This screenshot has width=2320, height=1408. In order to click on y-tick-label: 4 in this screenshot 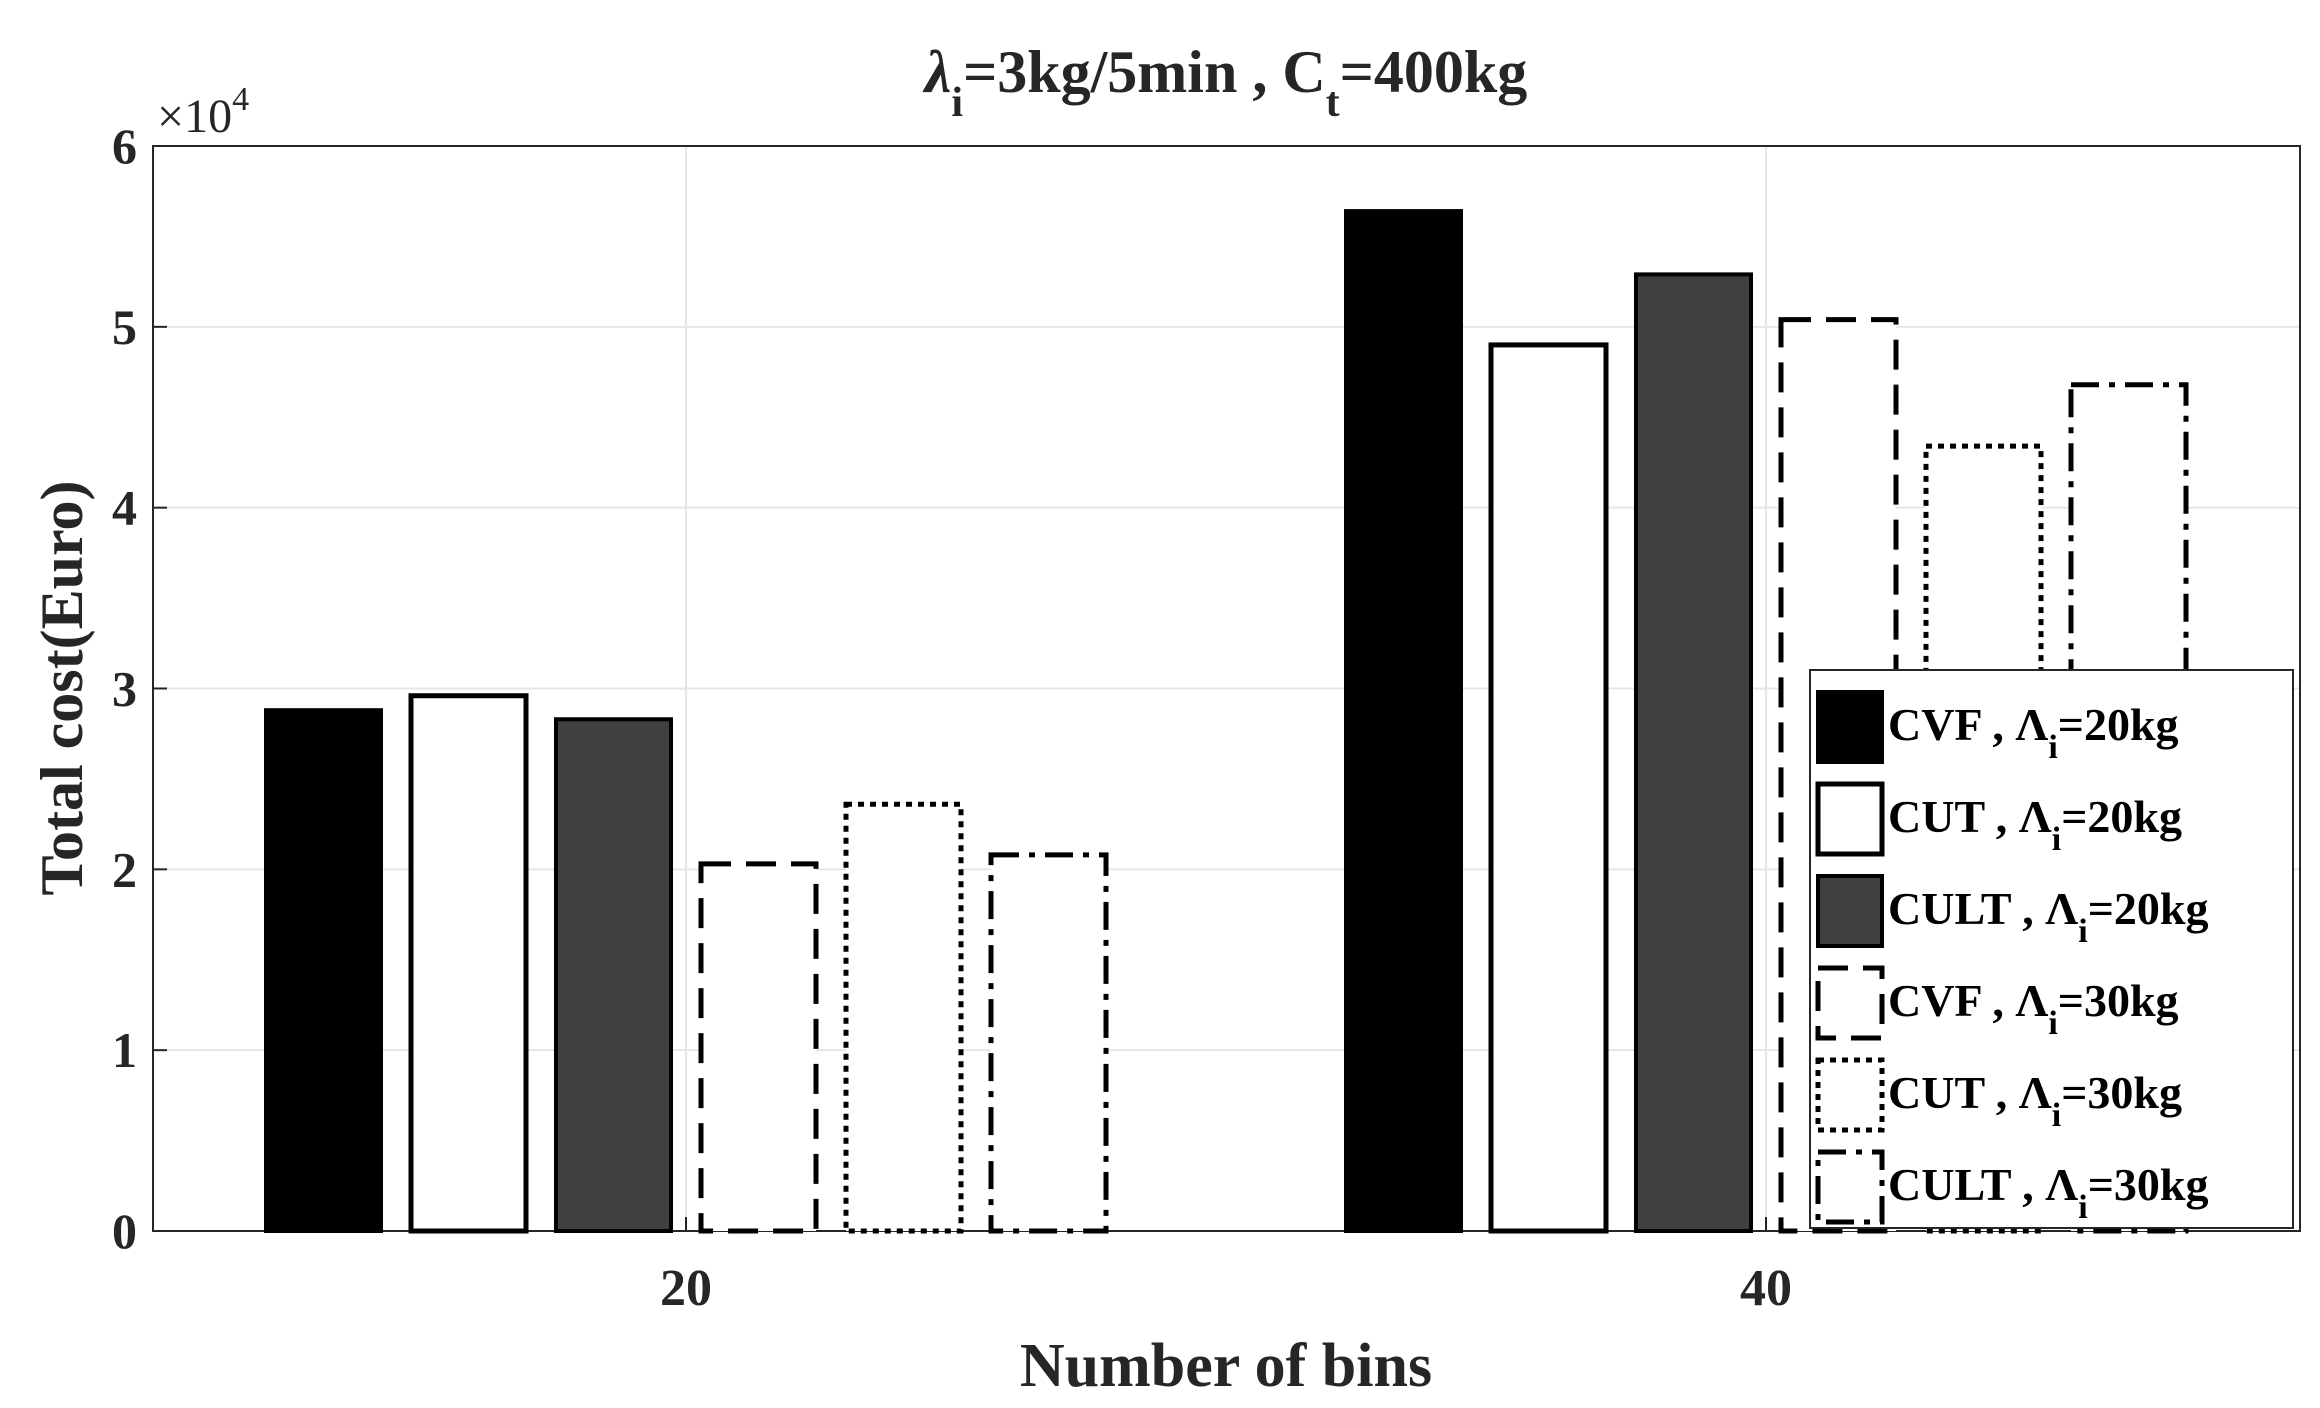, I will do `click(124, 508)`.